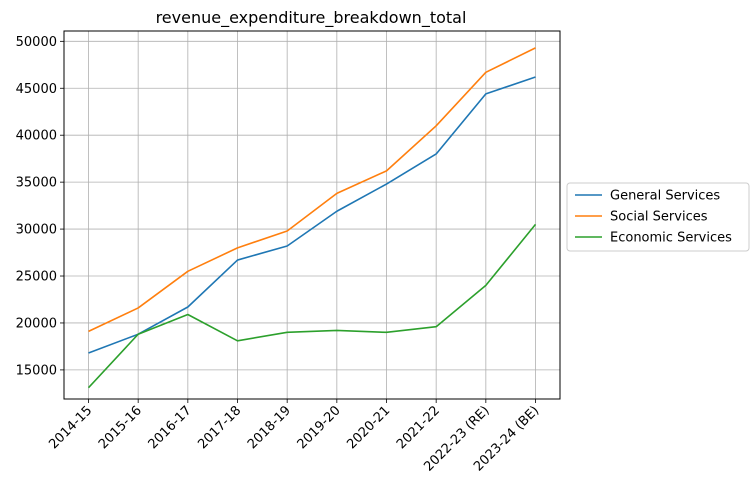 This screenshot has height=495, width=756. Describe the element at coordinates (219, 427) in the screenshot. I see `x-tick-label: 2017-18` at that location.